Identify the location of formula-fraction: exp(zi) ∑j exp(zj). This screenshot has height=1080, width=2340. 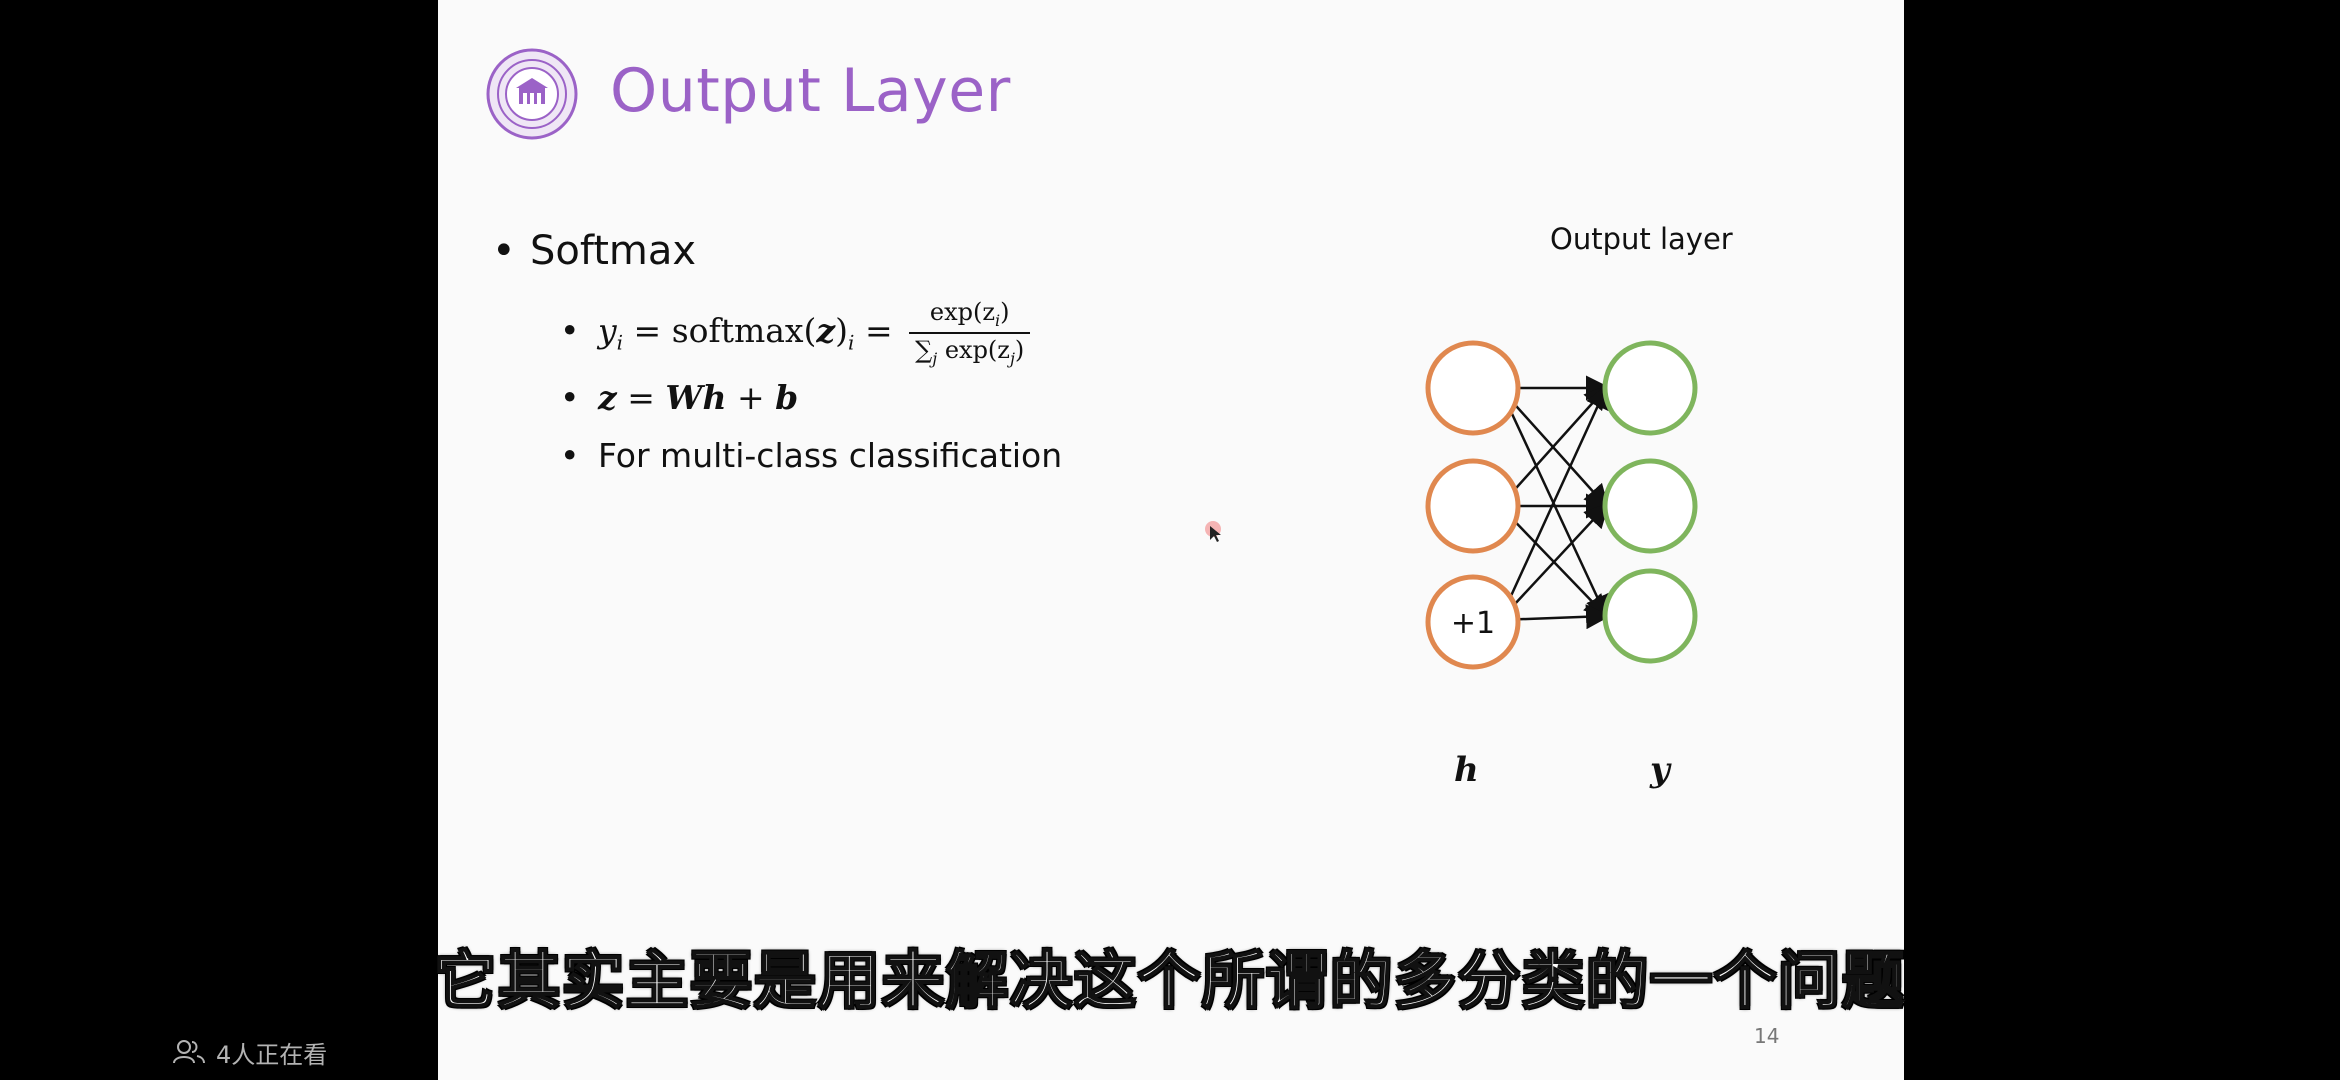
(970, 333).